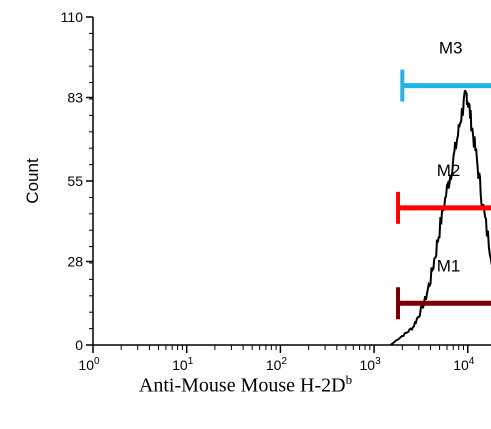  What do you see at coordinates (464, 363) in the screenshot?
I see `x-tick-label: 104` at bounding box center [464, 363].